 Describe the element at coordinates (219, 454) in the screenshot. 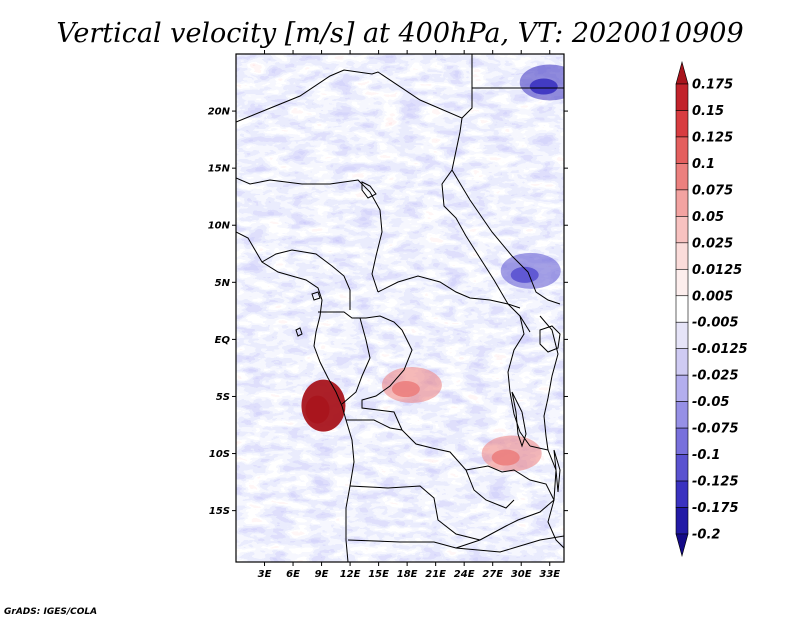

I see `y-tick-label: 10S` at that location.